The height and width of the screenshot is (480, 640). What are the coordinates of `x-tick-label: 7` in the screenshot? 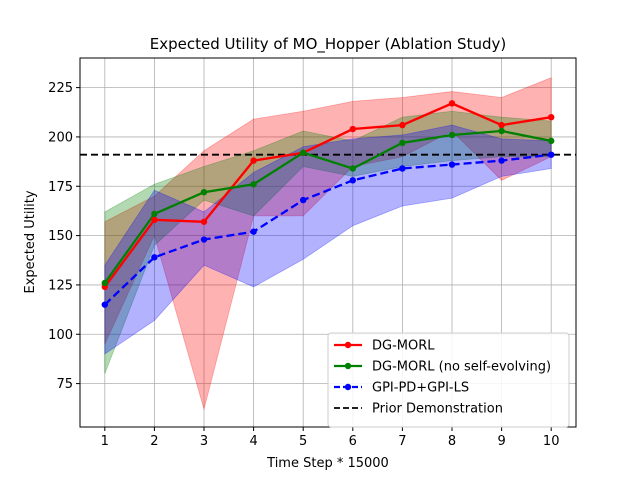 It's located at (402, 441).